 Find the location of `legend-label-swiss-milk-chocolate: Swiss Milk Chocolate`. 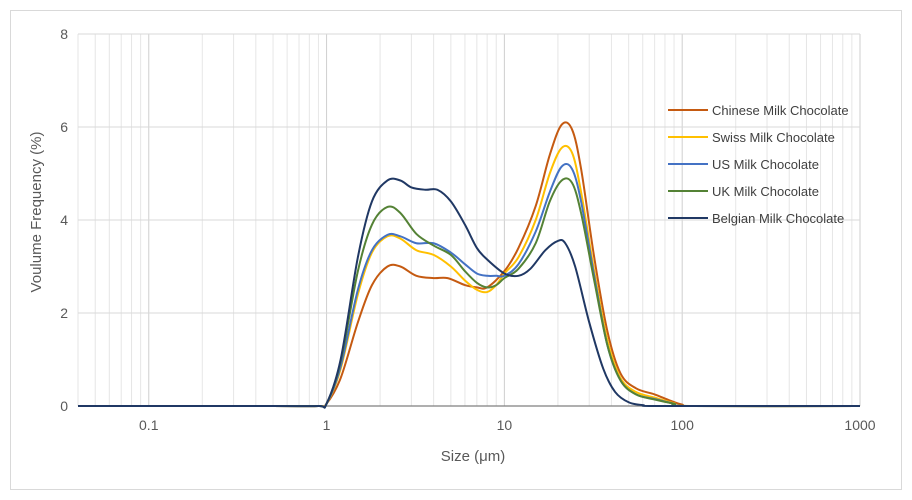

legend-label-swiss-milk-chocolate: Swiss Milk Chocolate is located at coordinates (773, 137).